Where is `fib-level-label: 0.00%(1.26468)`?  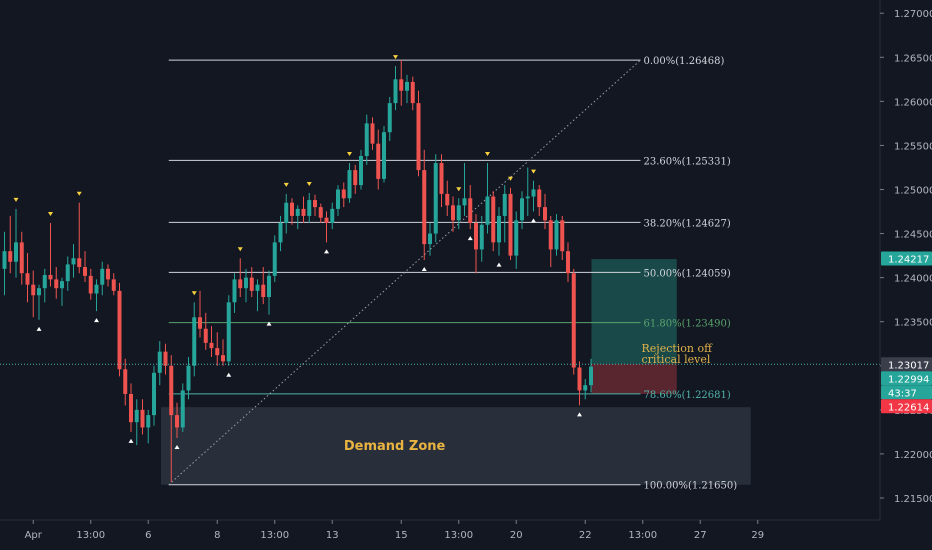
fib-level-label: 0.00%(1.26468) is located at coordinates (684, 61).